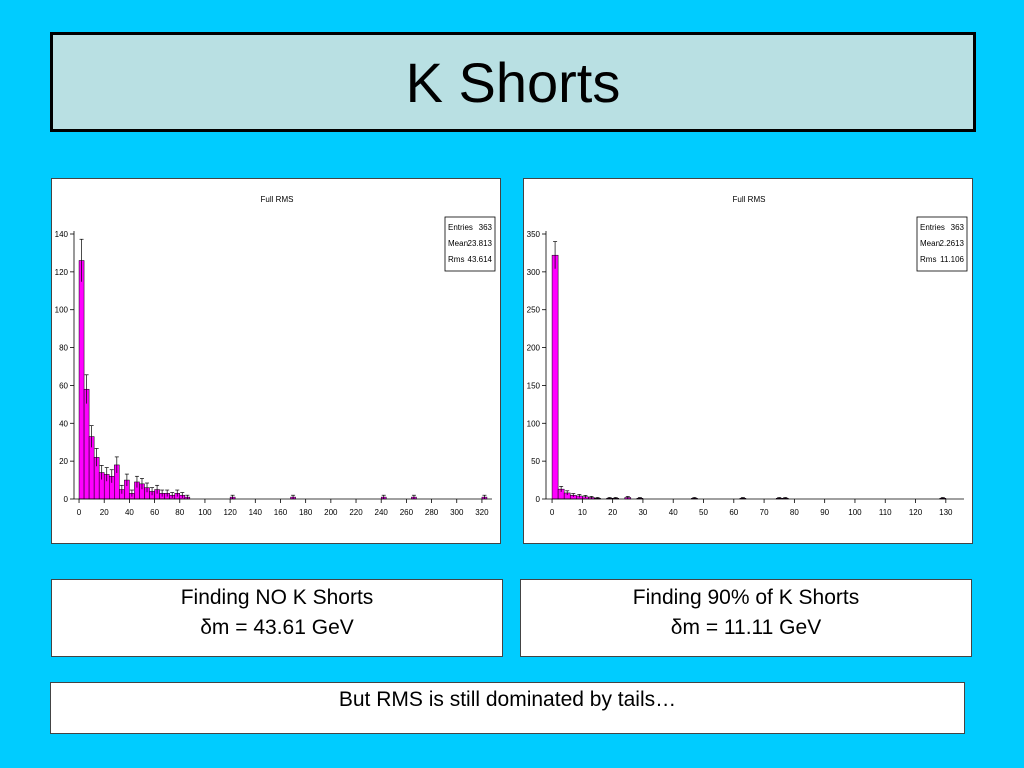 The width and height of the screenshot is (1024, 768). What do you see at coordinates (480, 243) in the screenshot?
I see `stats-value: 23.813` at bounding box center [480, 243].